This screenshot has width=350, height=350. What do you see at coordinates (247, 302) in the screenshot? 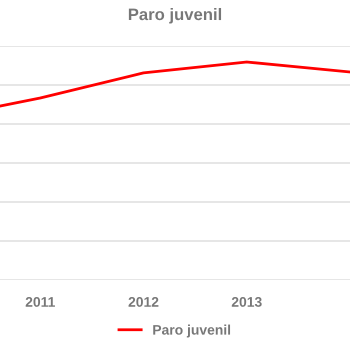
I see `x-tick-label: 2013` at bounding box center [247, 302].